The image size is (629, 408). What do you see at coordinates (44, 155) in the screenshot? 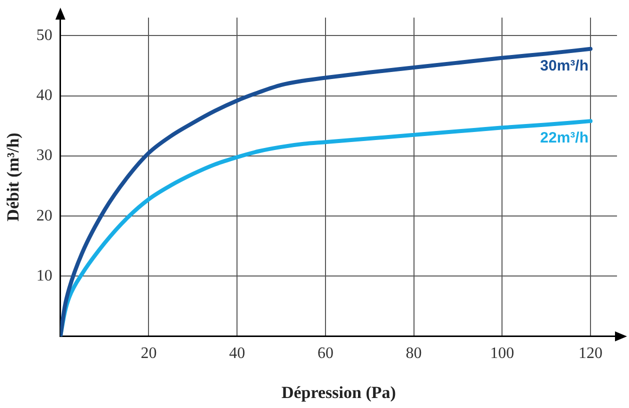
I see `y-tick-label: 30` at bounding box center [44, 155].